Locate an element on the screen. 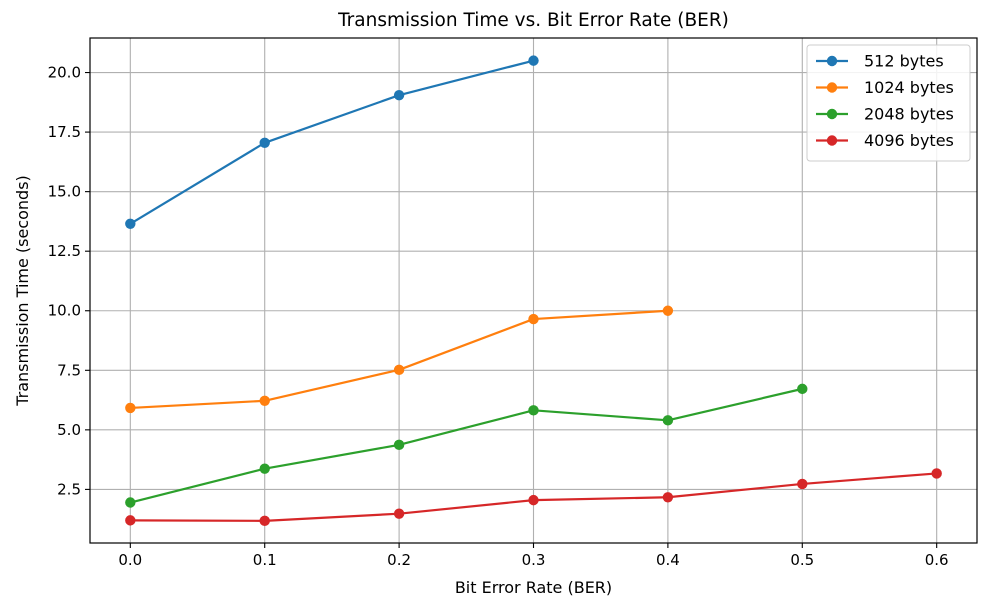 The image size is (987, 607). legend-box is located at coordinates (888, 103).